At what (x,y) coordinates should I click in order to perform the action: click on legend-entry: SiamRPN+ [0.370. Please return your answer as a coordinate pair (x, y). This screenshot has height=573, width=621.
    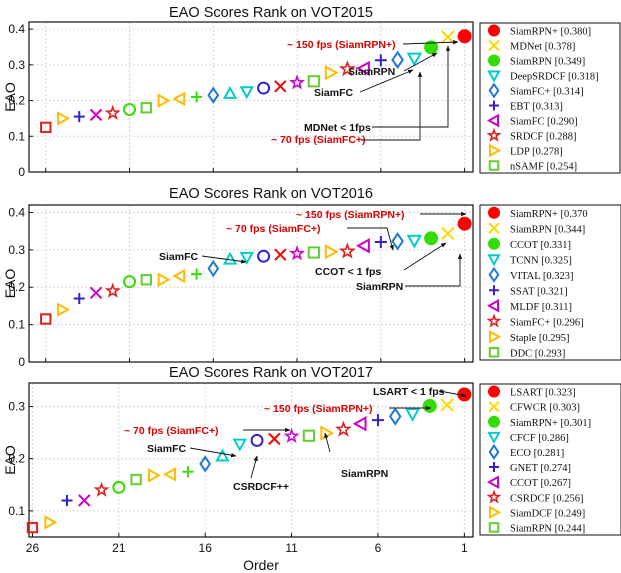
    Looking at the image, I should click on (549, 214).